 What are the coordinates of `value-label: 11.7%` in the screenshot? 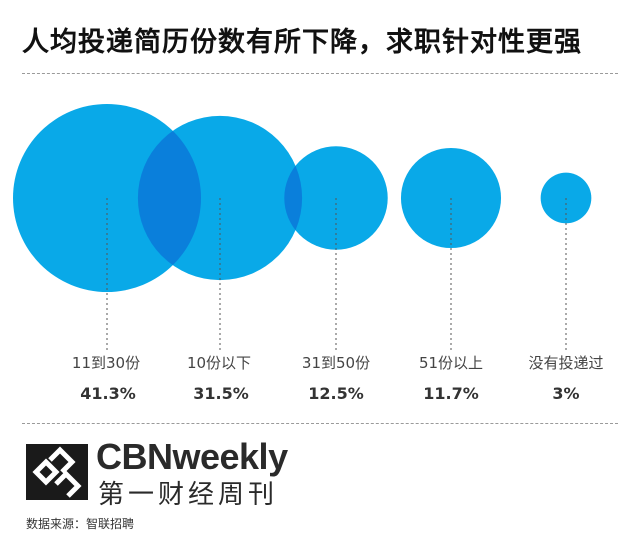 It's located at (451, 393).